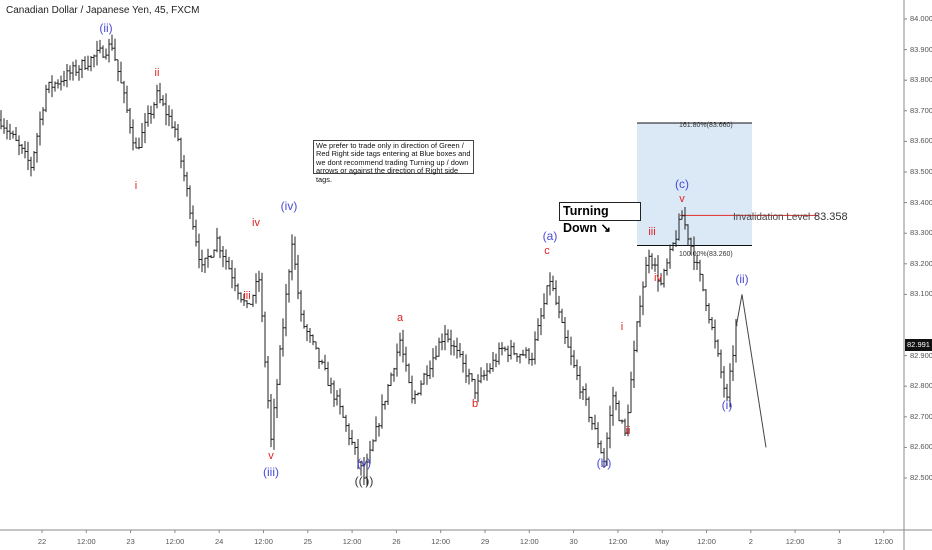 This screenshot has height=550, width=932. Describe the element at coordinates (42, 541) in the screenshot. I see `x-tick-label: 22` at that location.